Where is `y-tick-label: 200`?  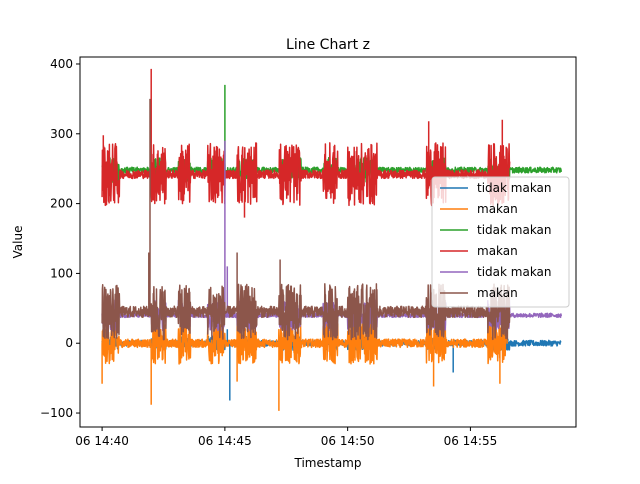
y-tick-label: 200 is located at coordinates (61, 204).